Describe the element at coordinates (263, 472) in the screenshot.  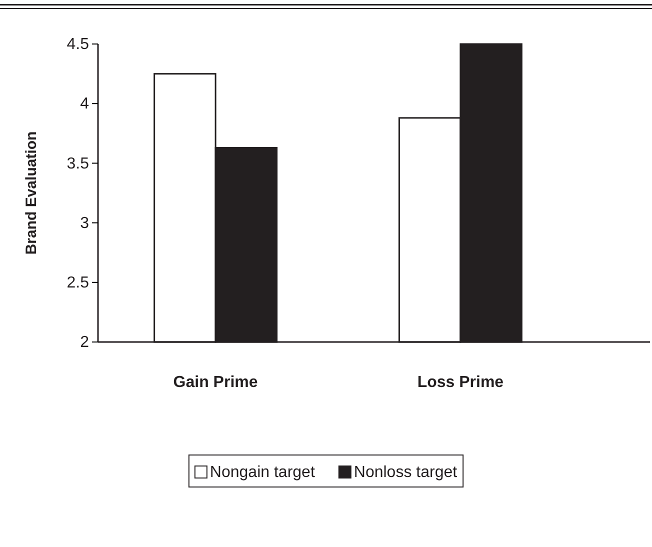
I see `legend-label: Nongain target` at that location.